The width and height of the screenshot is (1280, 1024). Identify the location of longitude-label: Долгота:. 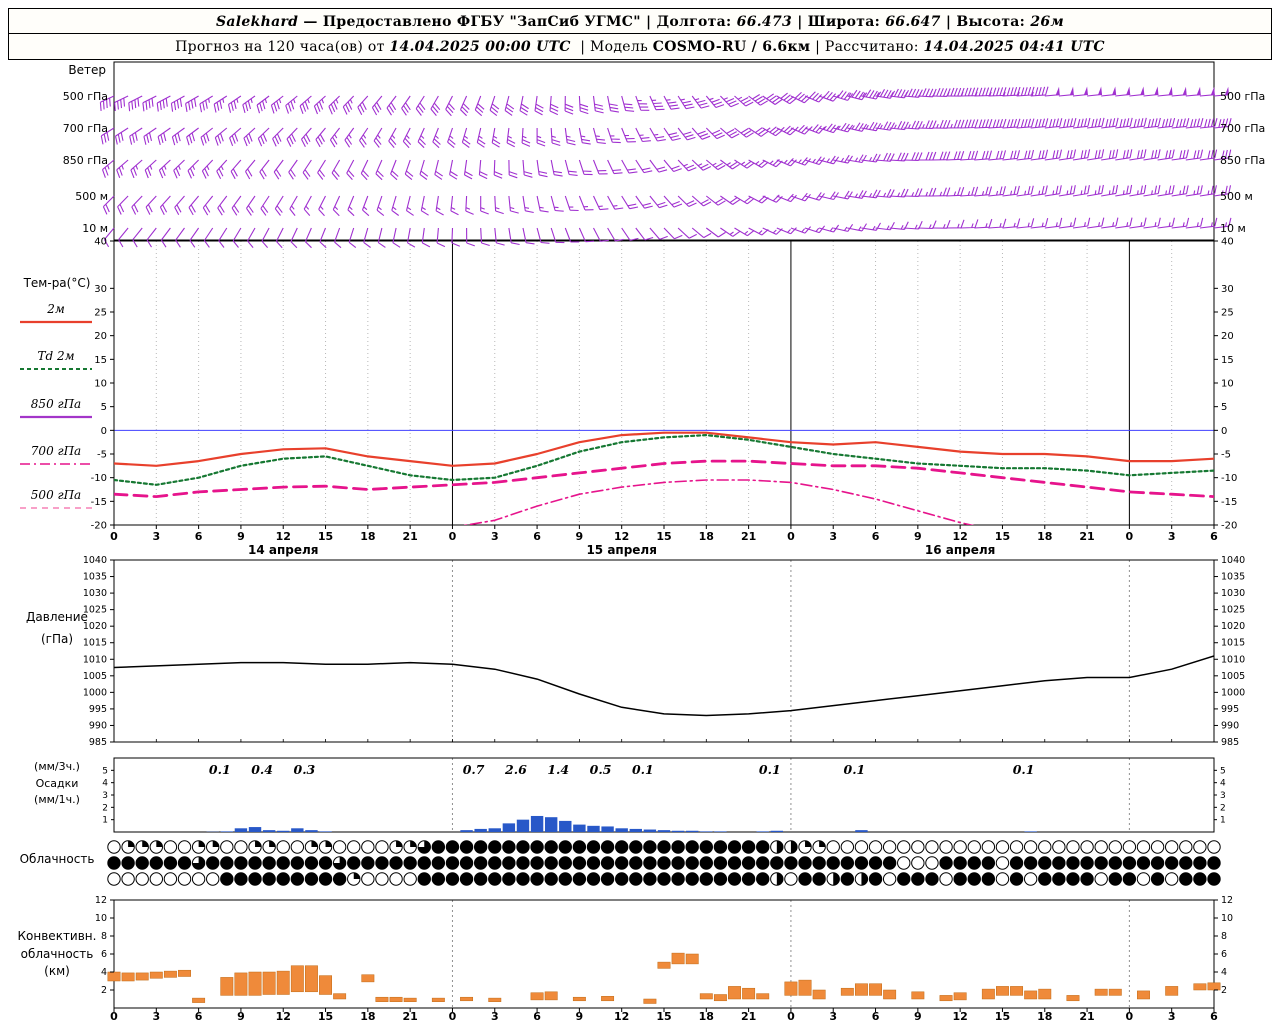
(696, 21).